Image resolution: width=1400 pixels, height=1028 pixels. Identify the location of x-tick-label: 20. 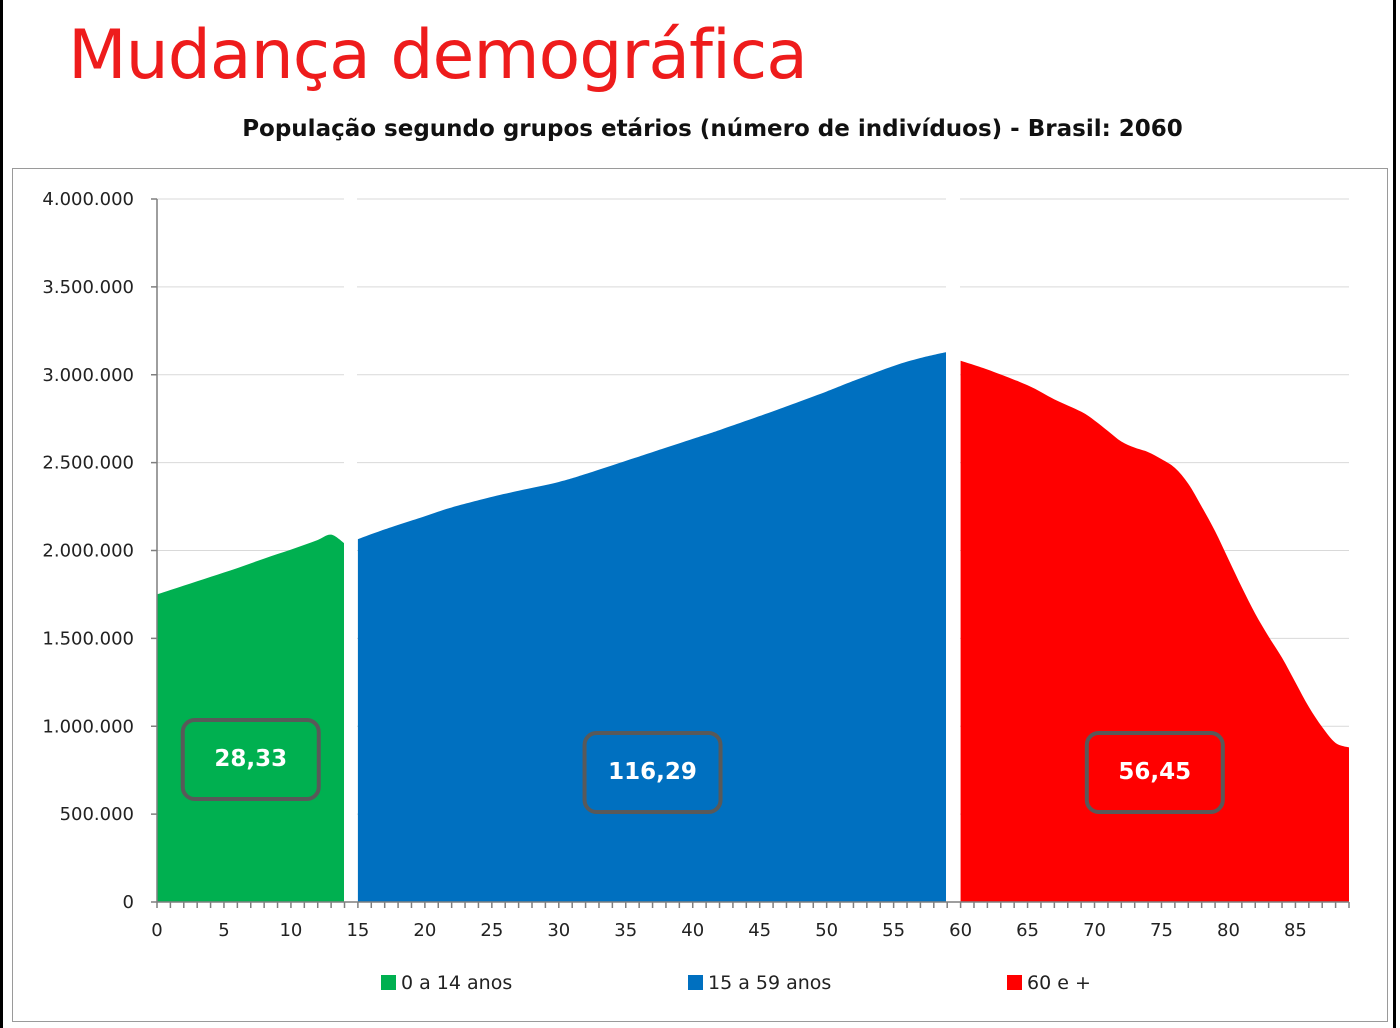
(424, 930).